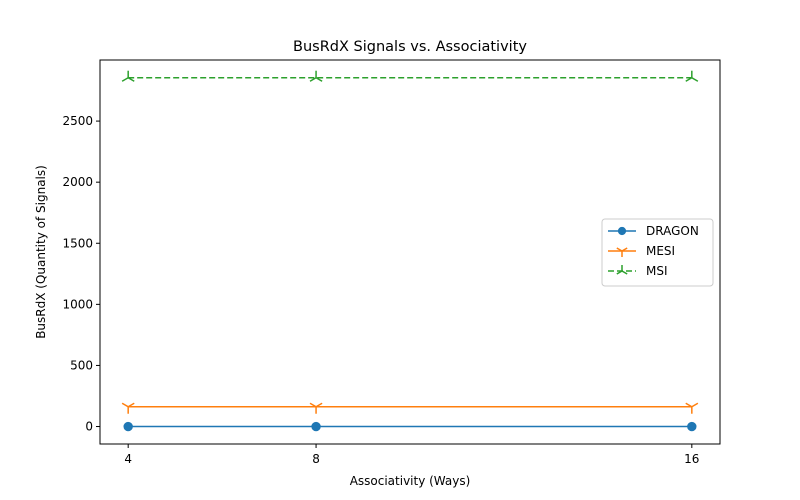 This screenshot has width=800, height=500. Describe the element at coordinates (411, 455) in the screenshot. I see `x-axis: 4 8 16` at that location.